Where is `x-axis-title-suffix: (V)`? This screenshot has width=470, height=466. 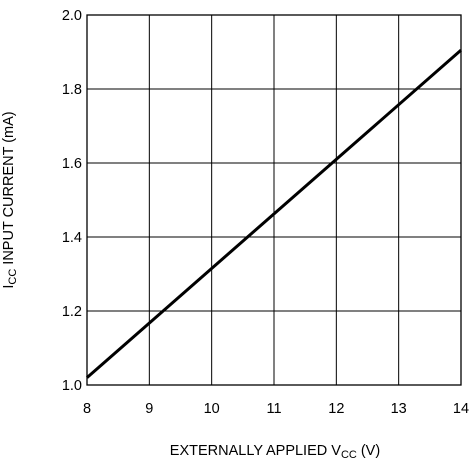
x-axis-title-suffix: (V) is located at coordinates (368, 451).